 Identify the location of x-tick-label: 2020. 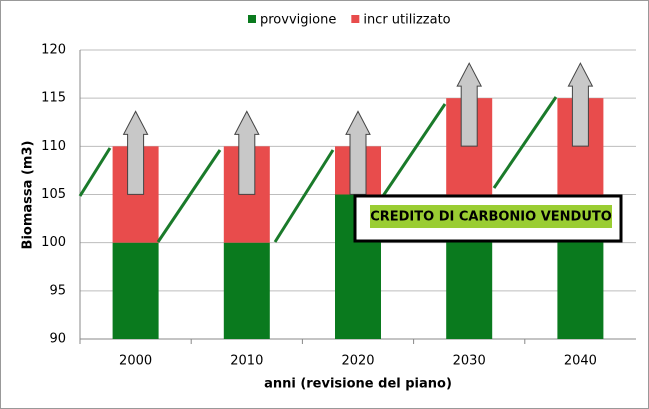
(357, 361).